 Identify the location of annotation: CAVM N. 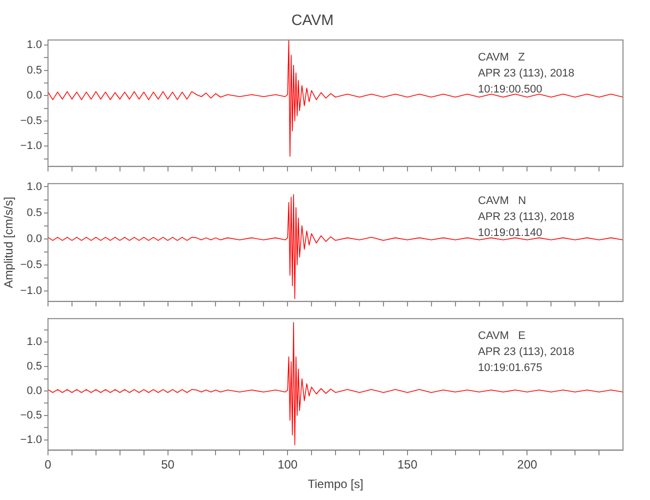
(502, 201).